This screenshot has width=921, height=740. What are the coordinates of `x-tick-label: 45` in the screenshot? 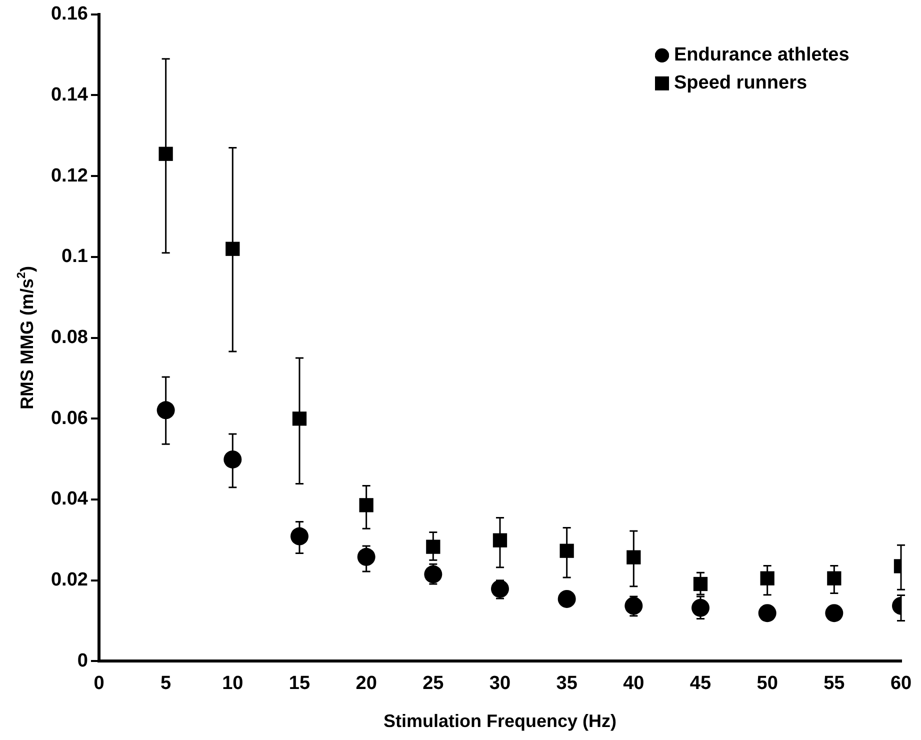 It's located at (701, 683).